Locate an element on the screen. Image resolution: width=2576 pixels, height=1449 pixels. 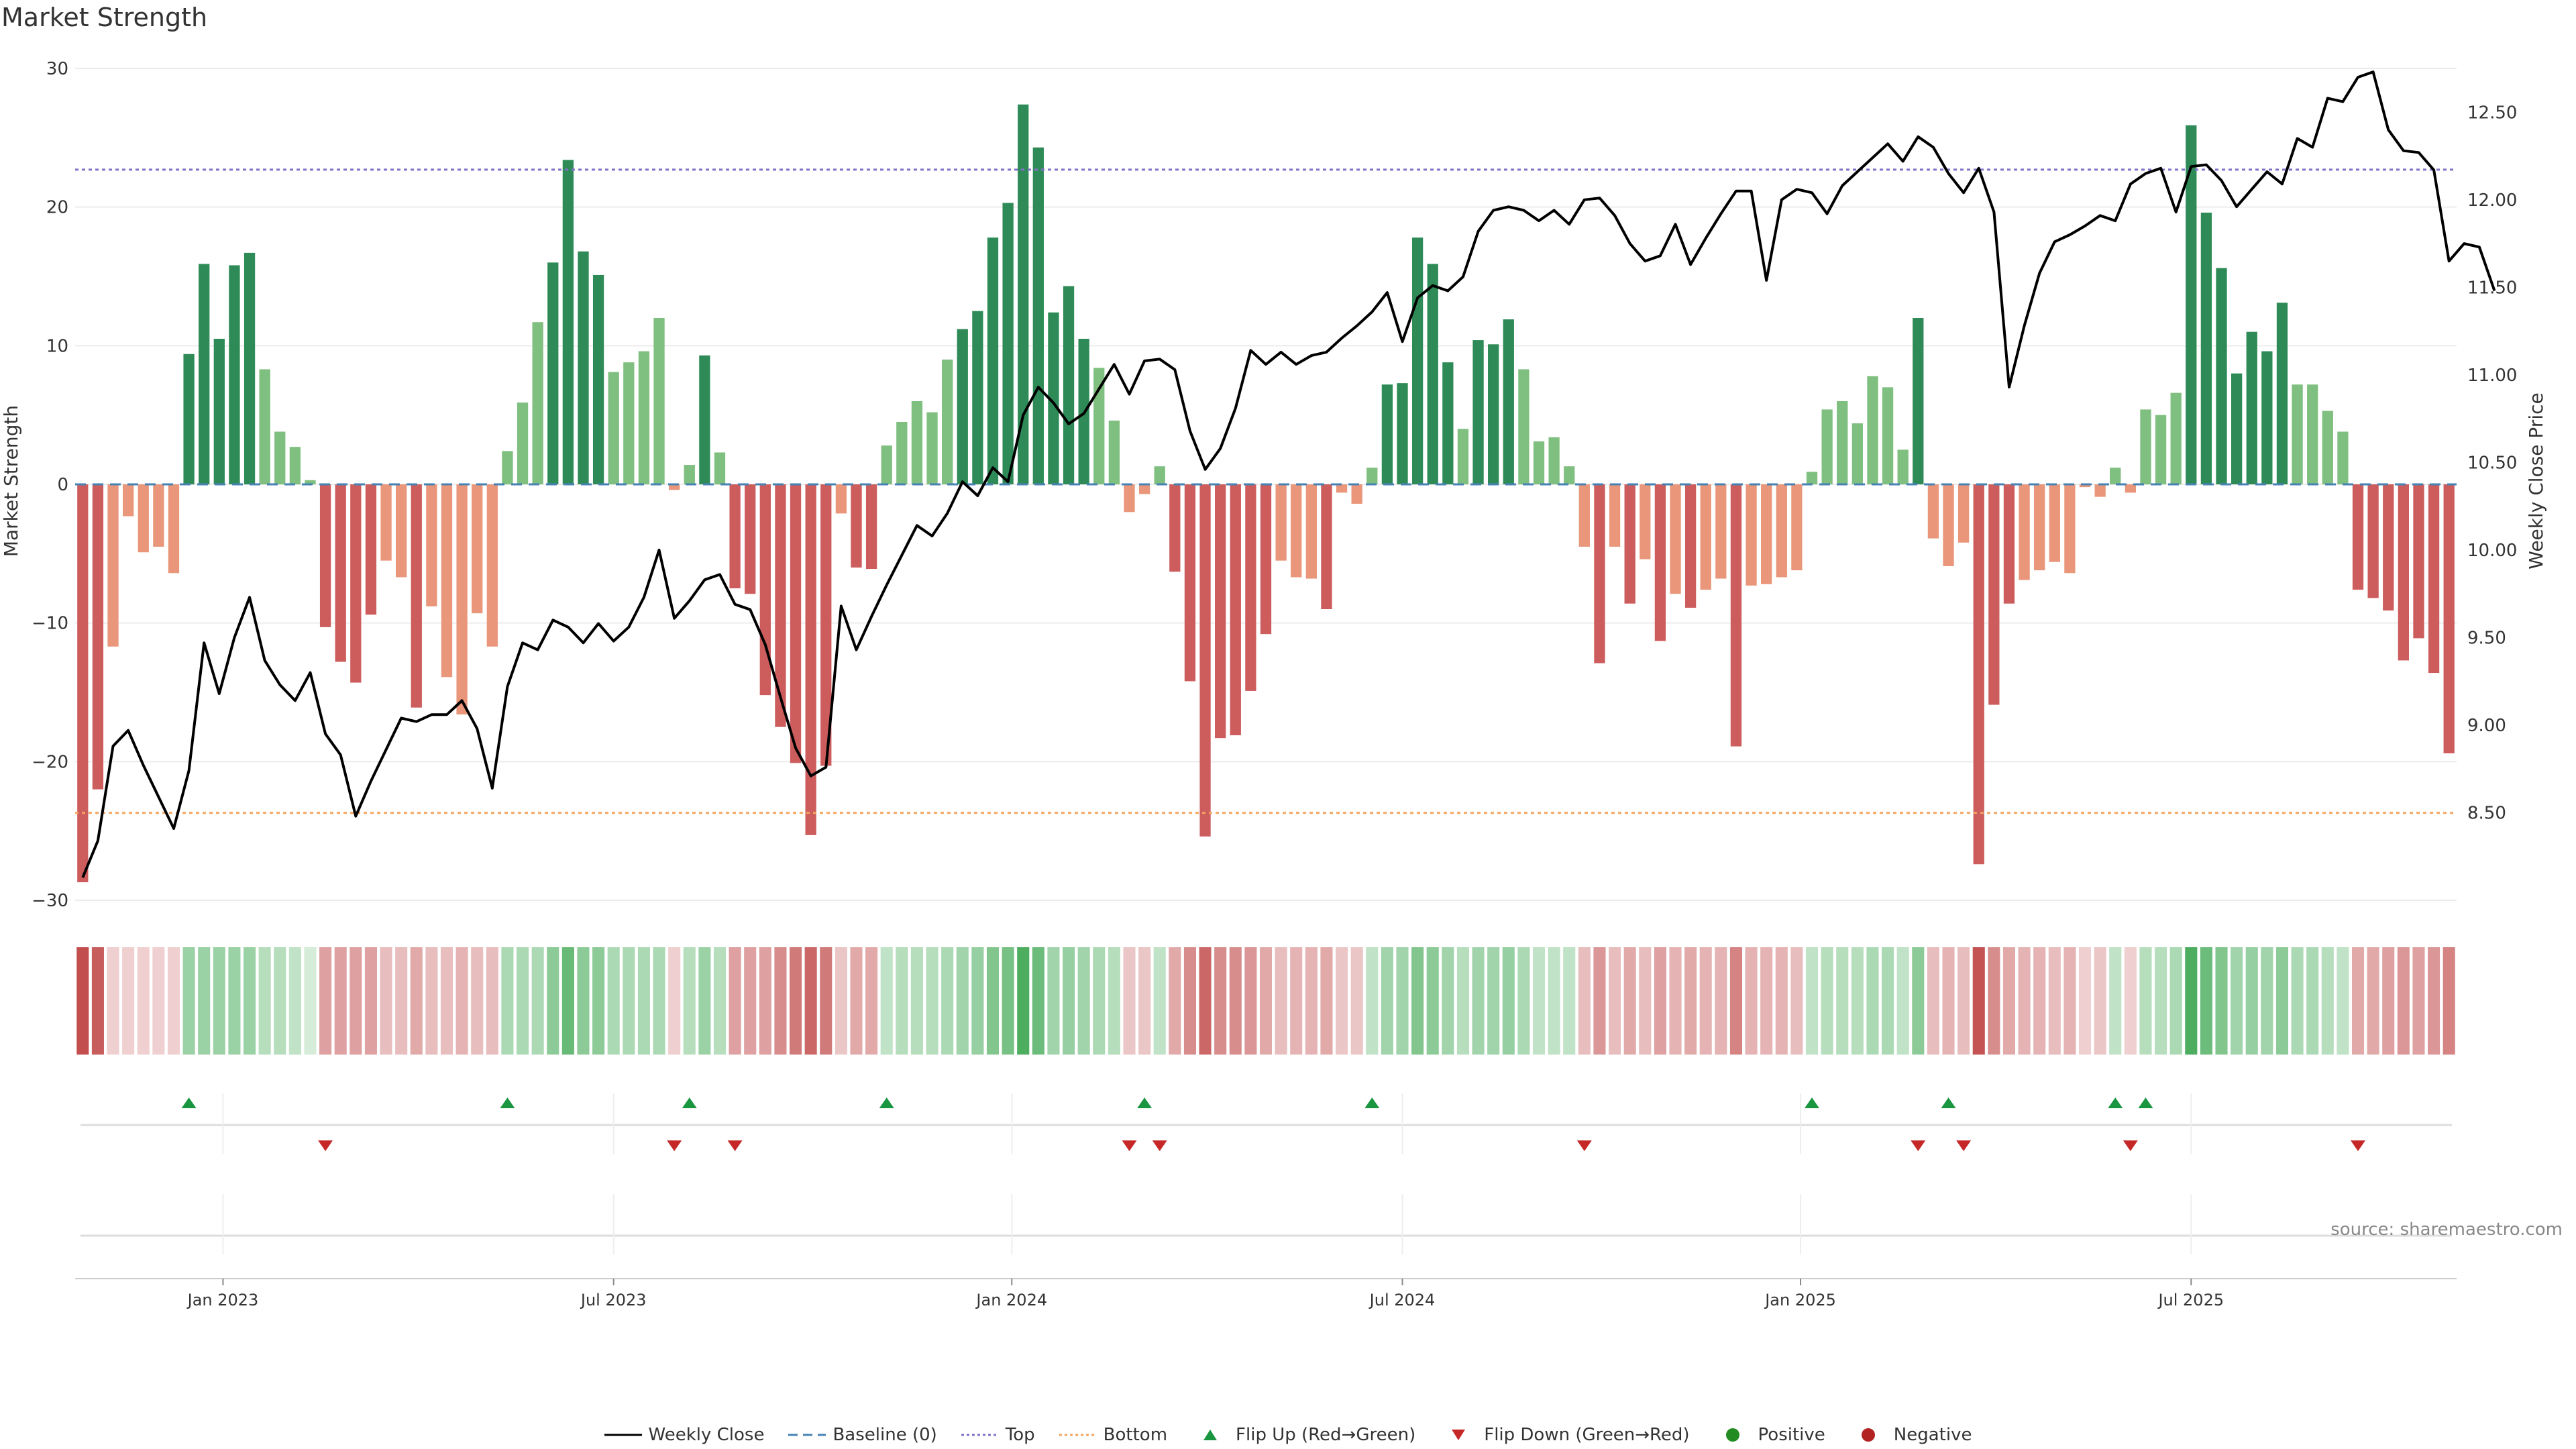
source-note: source: sharemaestro.com is located at coordinates (2446, 1230).